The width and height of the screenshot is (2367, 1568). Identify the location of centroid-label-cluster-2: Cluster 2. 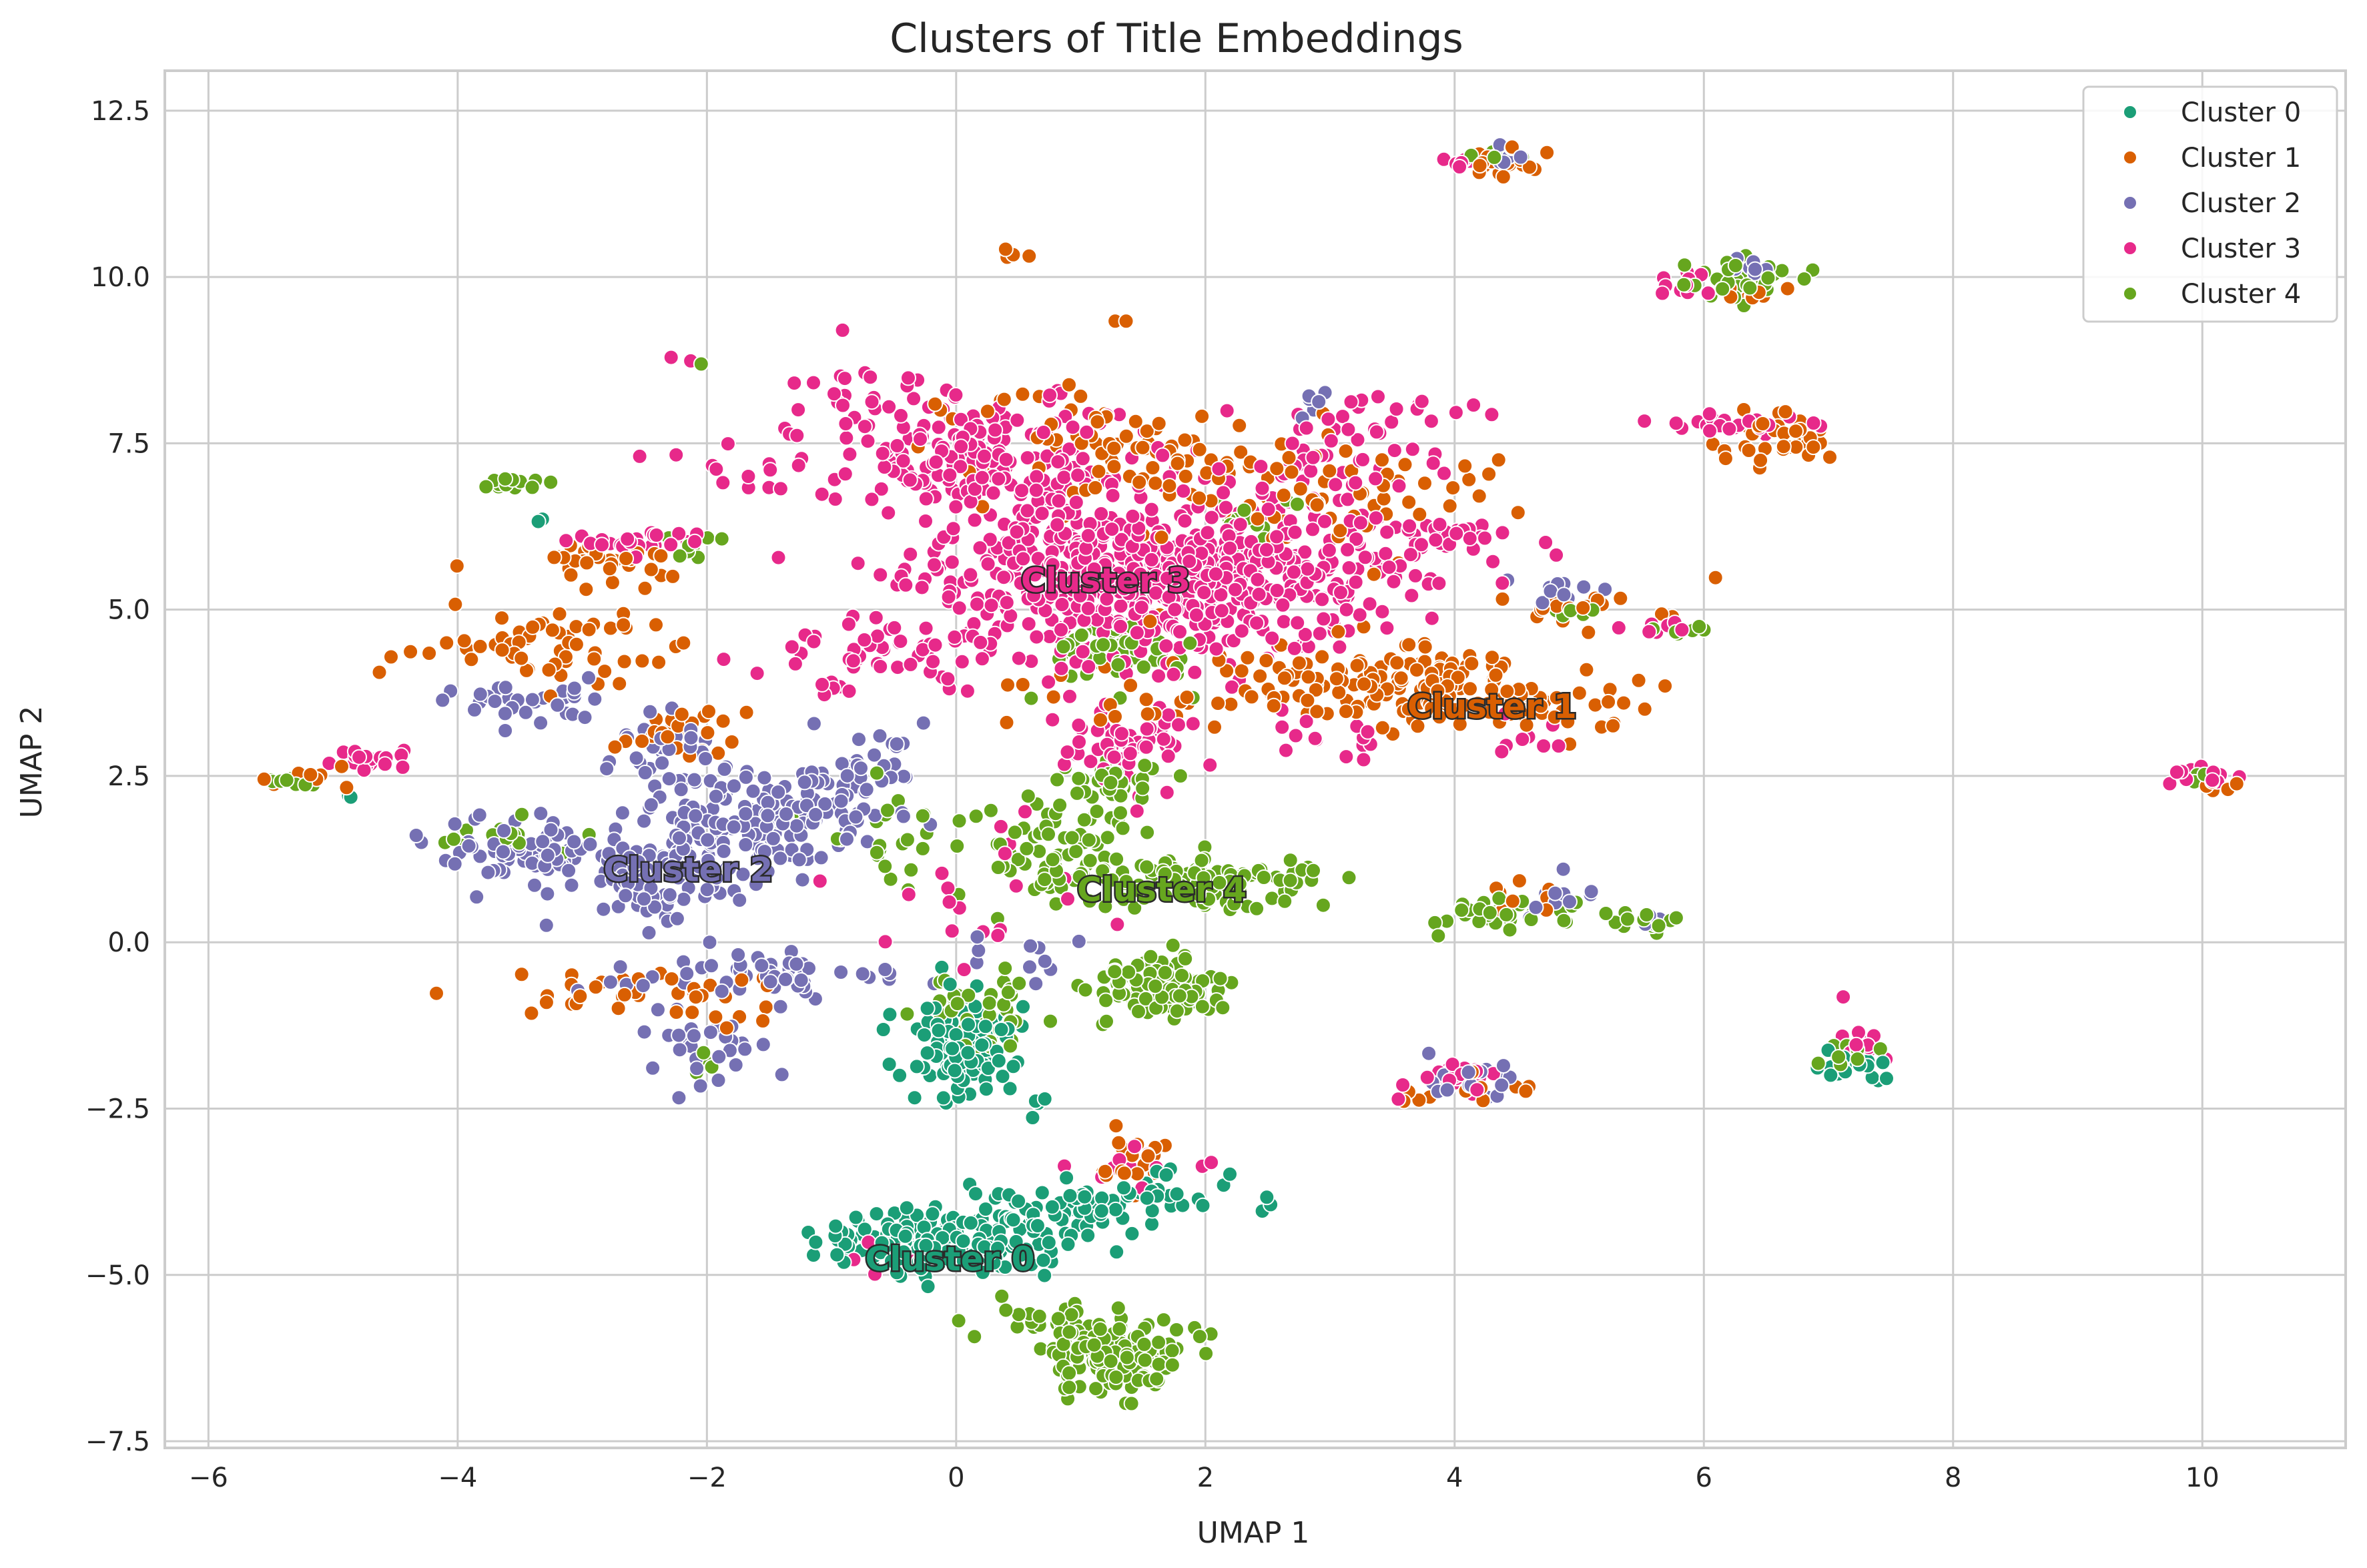
(688, 870).